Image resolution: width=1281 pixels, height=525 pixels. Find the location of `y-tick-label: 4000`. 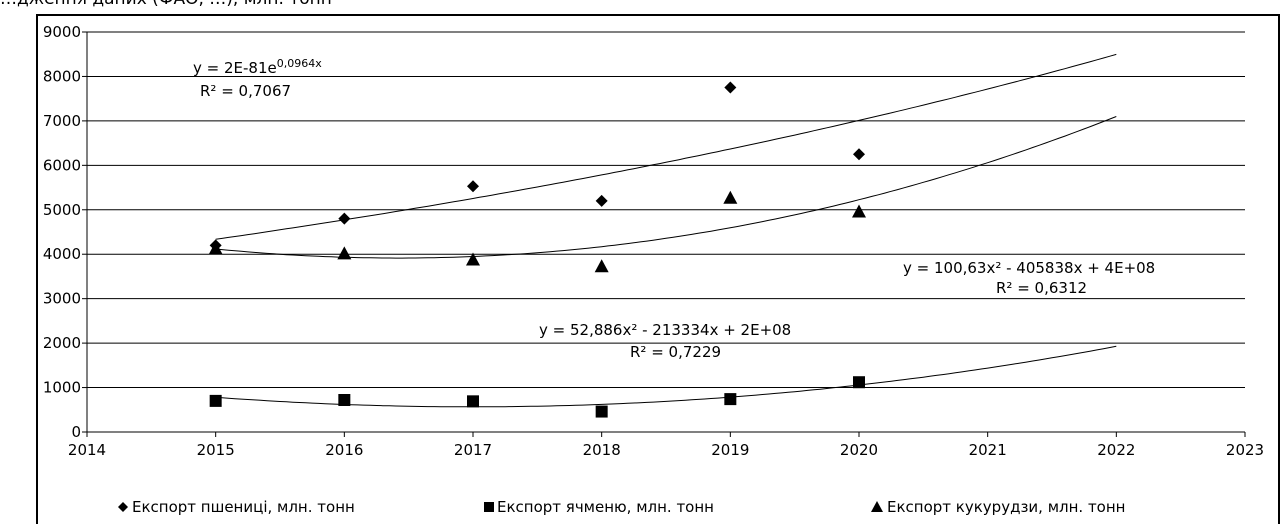

y-tick-label: 4000 is located at coordinates (62, 254).